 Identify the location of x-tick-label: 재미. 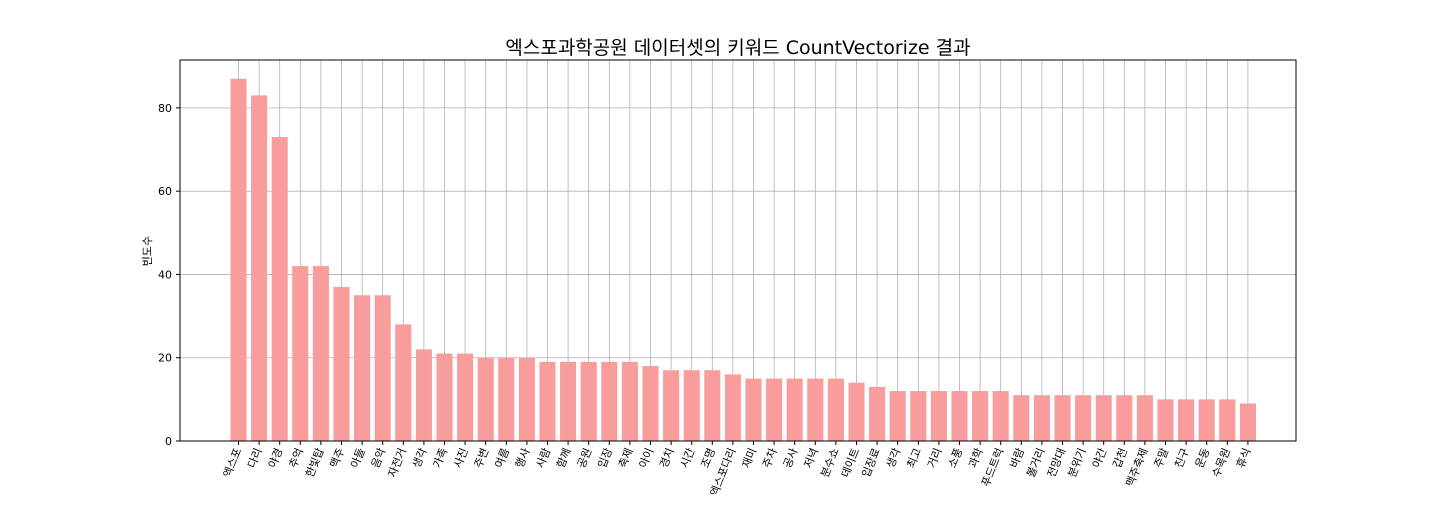
(750, 458).